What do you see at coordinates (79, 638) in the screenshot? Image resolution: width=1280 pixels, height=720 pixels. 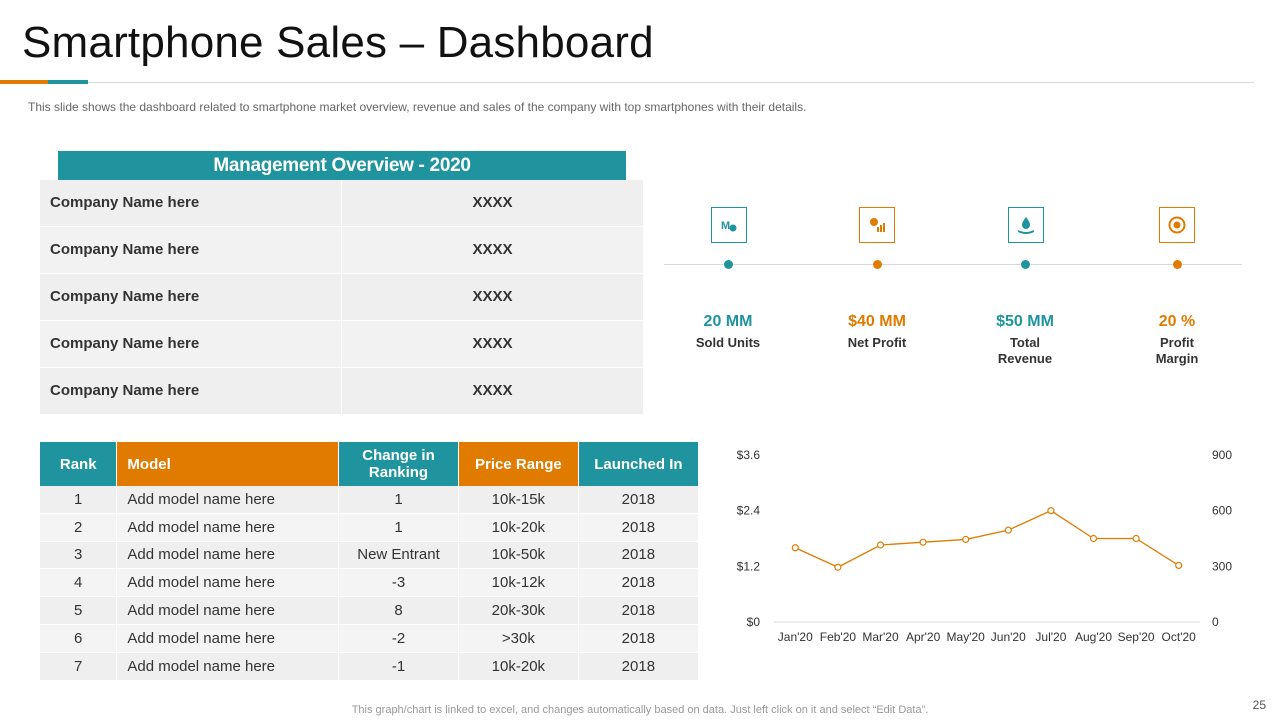 I see `rank-cell: 6` at bounding box center [79, 638].